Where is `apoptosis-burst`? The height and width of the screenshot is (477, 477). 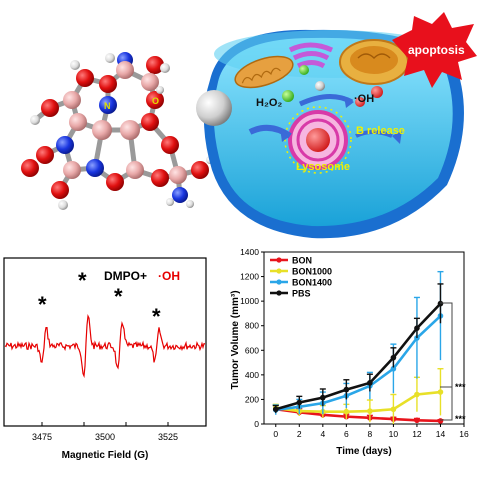 apoptosis-burst is located at coordinates (434, 50).